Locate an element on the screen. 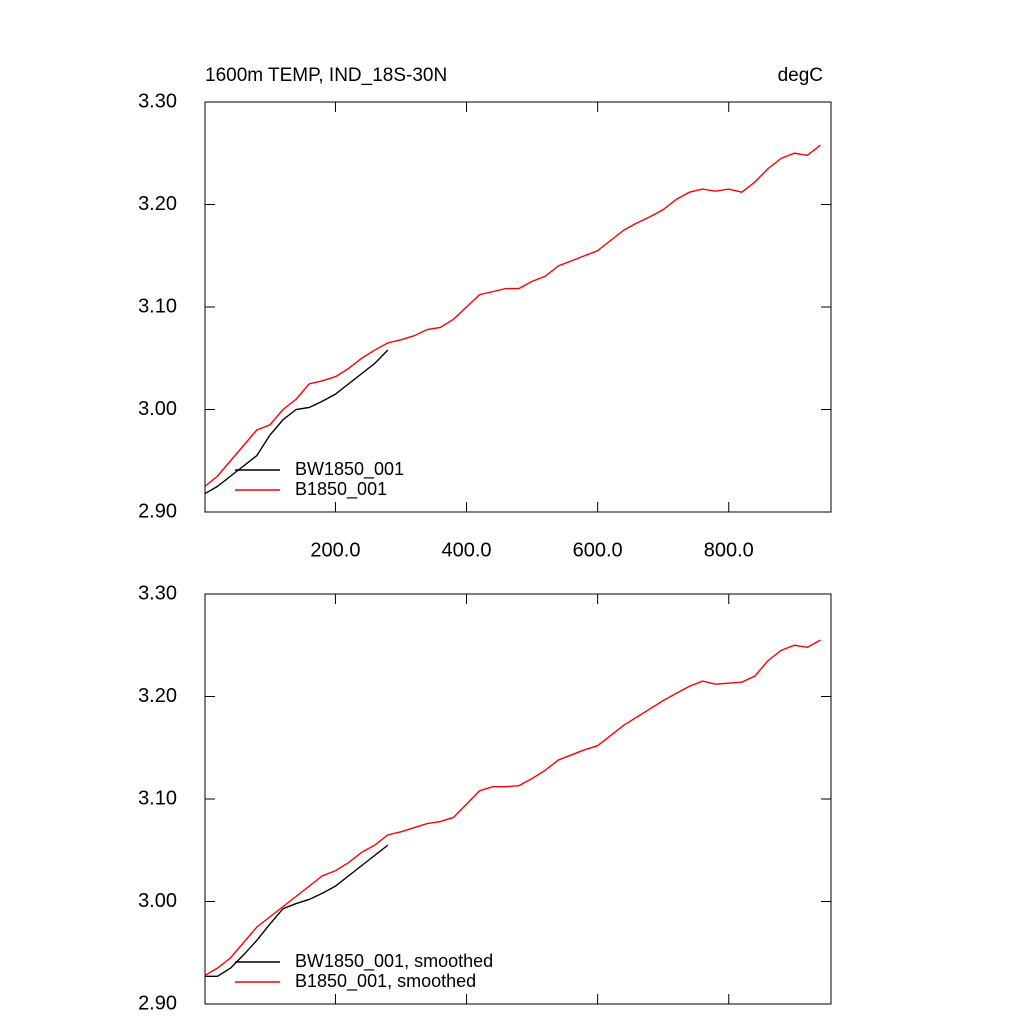 The height and width of the screenshot is (1024, 1024). x-tick-label: 400.0 is located at coordinates (467, 550).